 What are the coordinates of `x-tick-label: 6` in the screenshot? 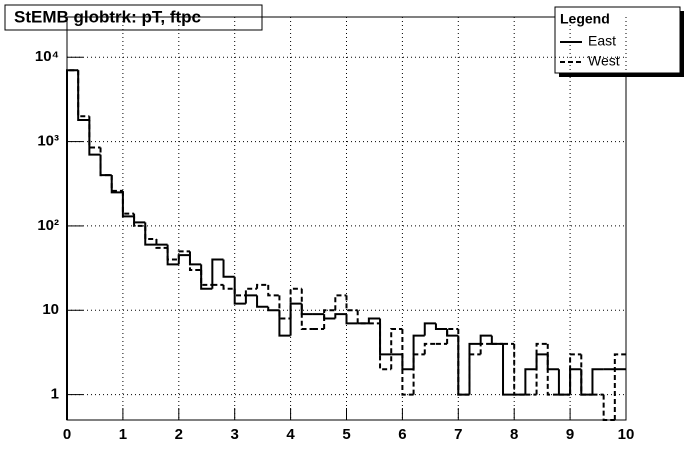 It's located at (402, 434).